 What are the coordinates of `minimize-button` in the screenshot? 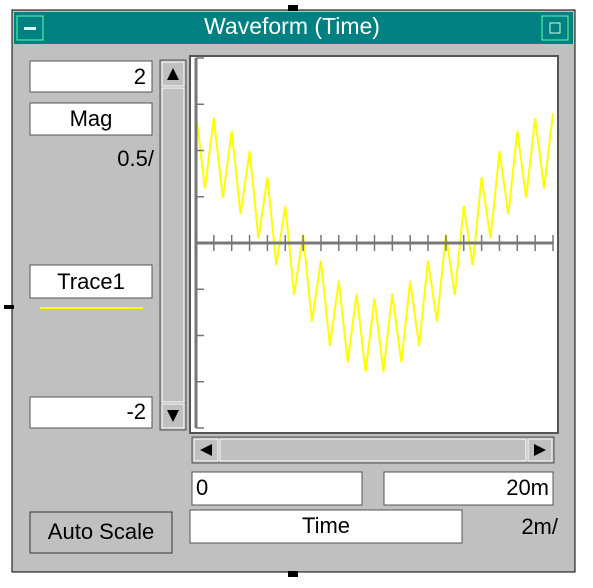 It's located at (555, 28).